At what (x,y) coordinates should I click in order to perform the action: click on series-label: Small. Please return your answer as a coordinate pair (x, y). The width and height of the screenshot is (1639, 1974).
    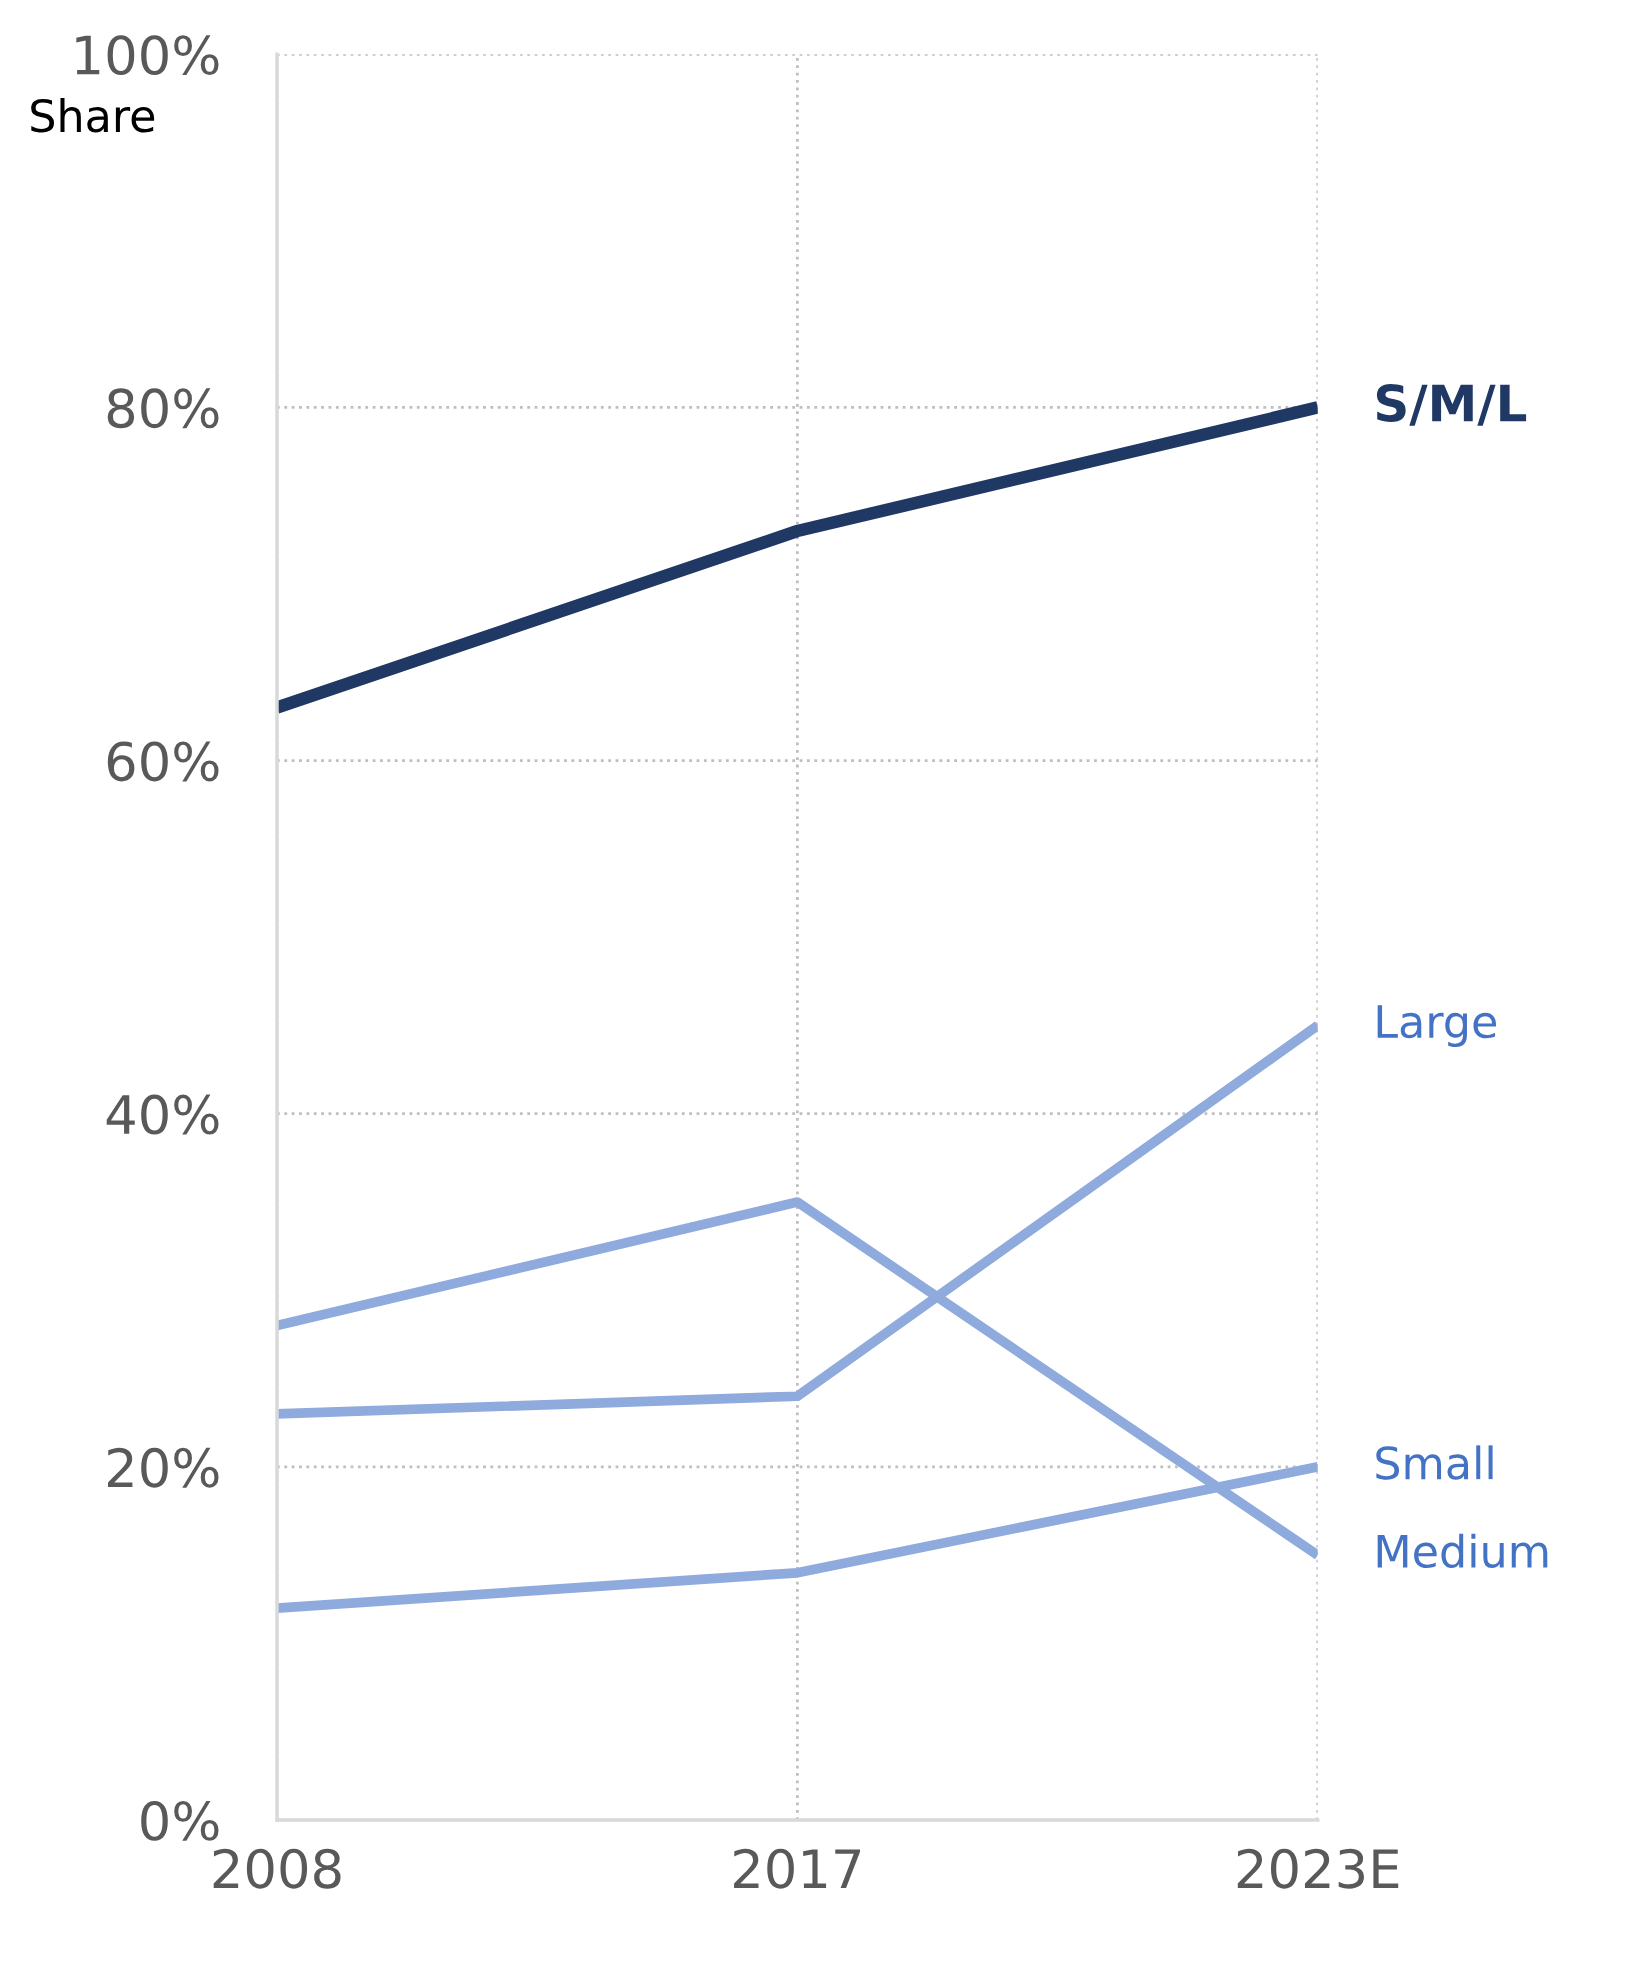
    Looking at the image, I should click on (1434, 1462).